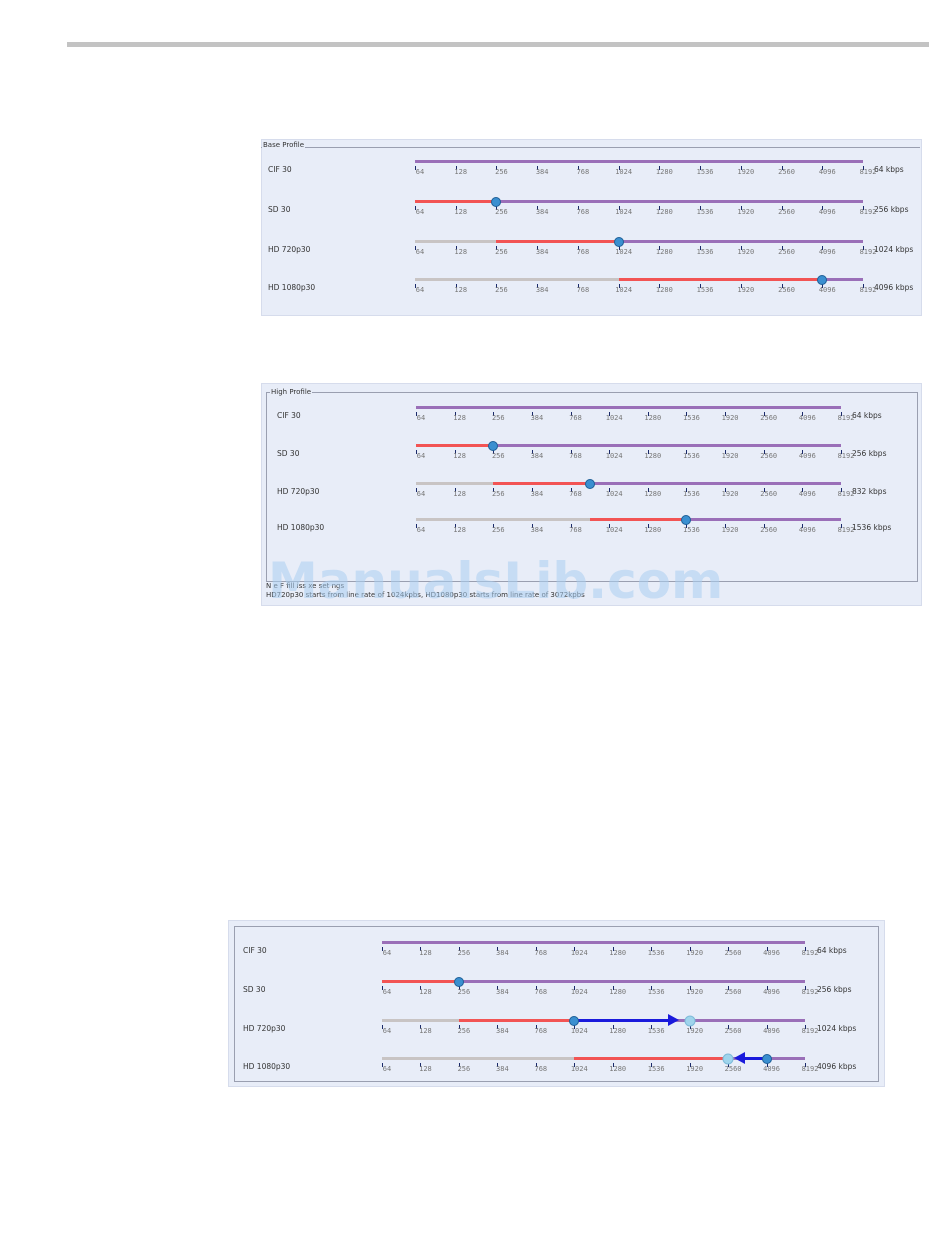 The image size is (950, 1260). I want to click on tick-label: 64, so click(420, 172).